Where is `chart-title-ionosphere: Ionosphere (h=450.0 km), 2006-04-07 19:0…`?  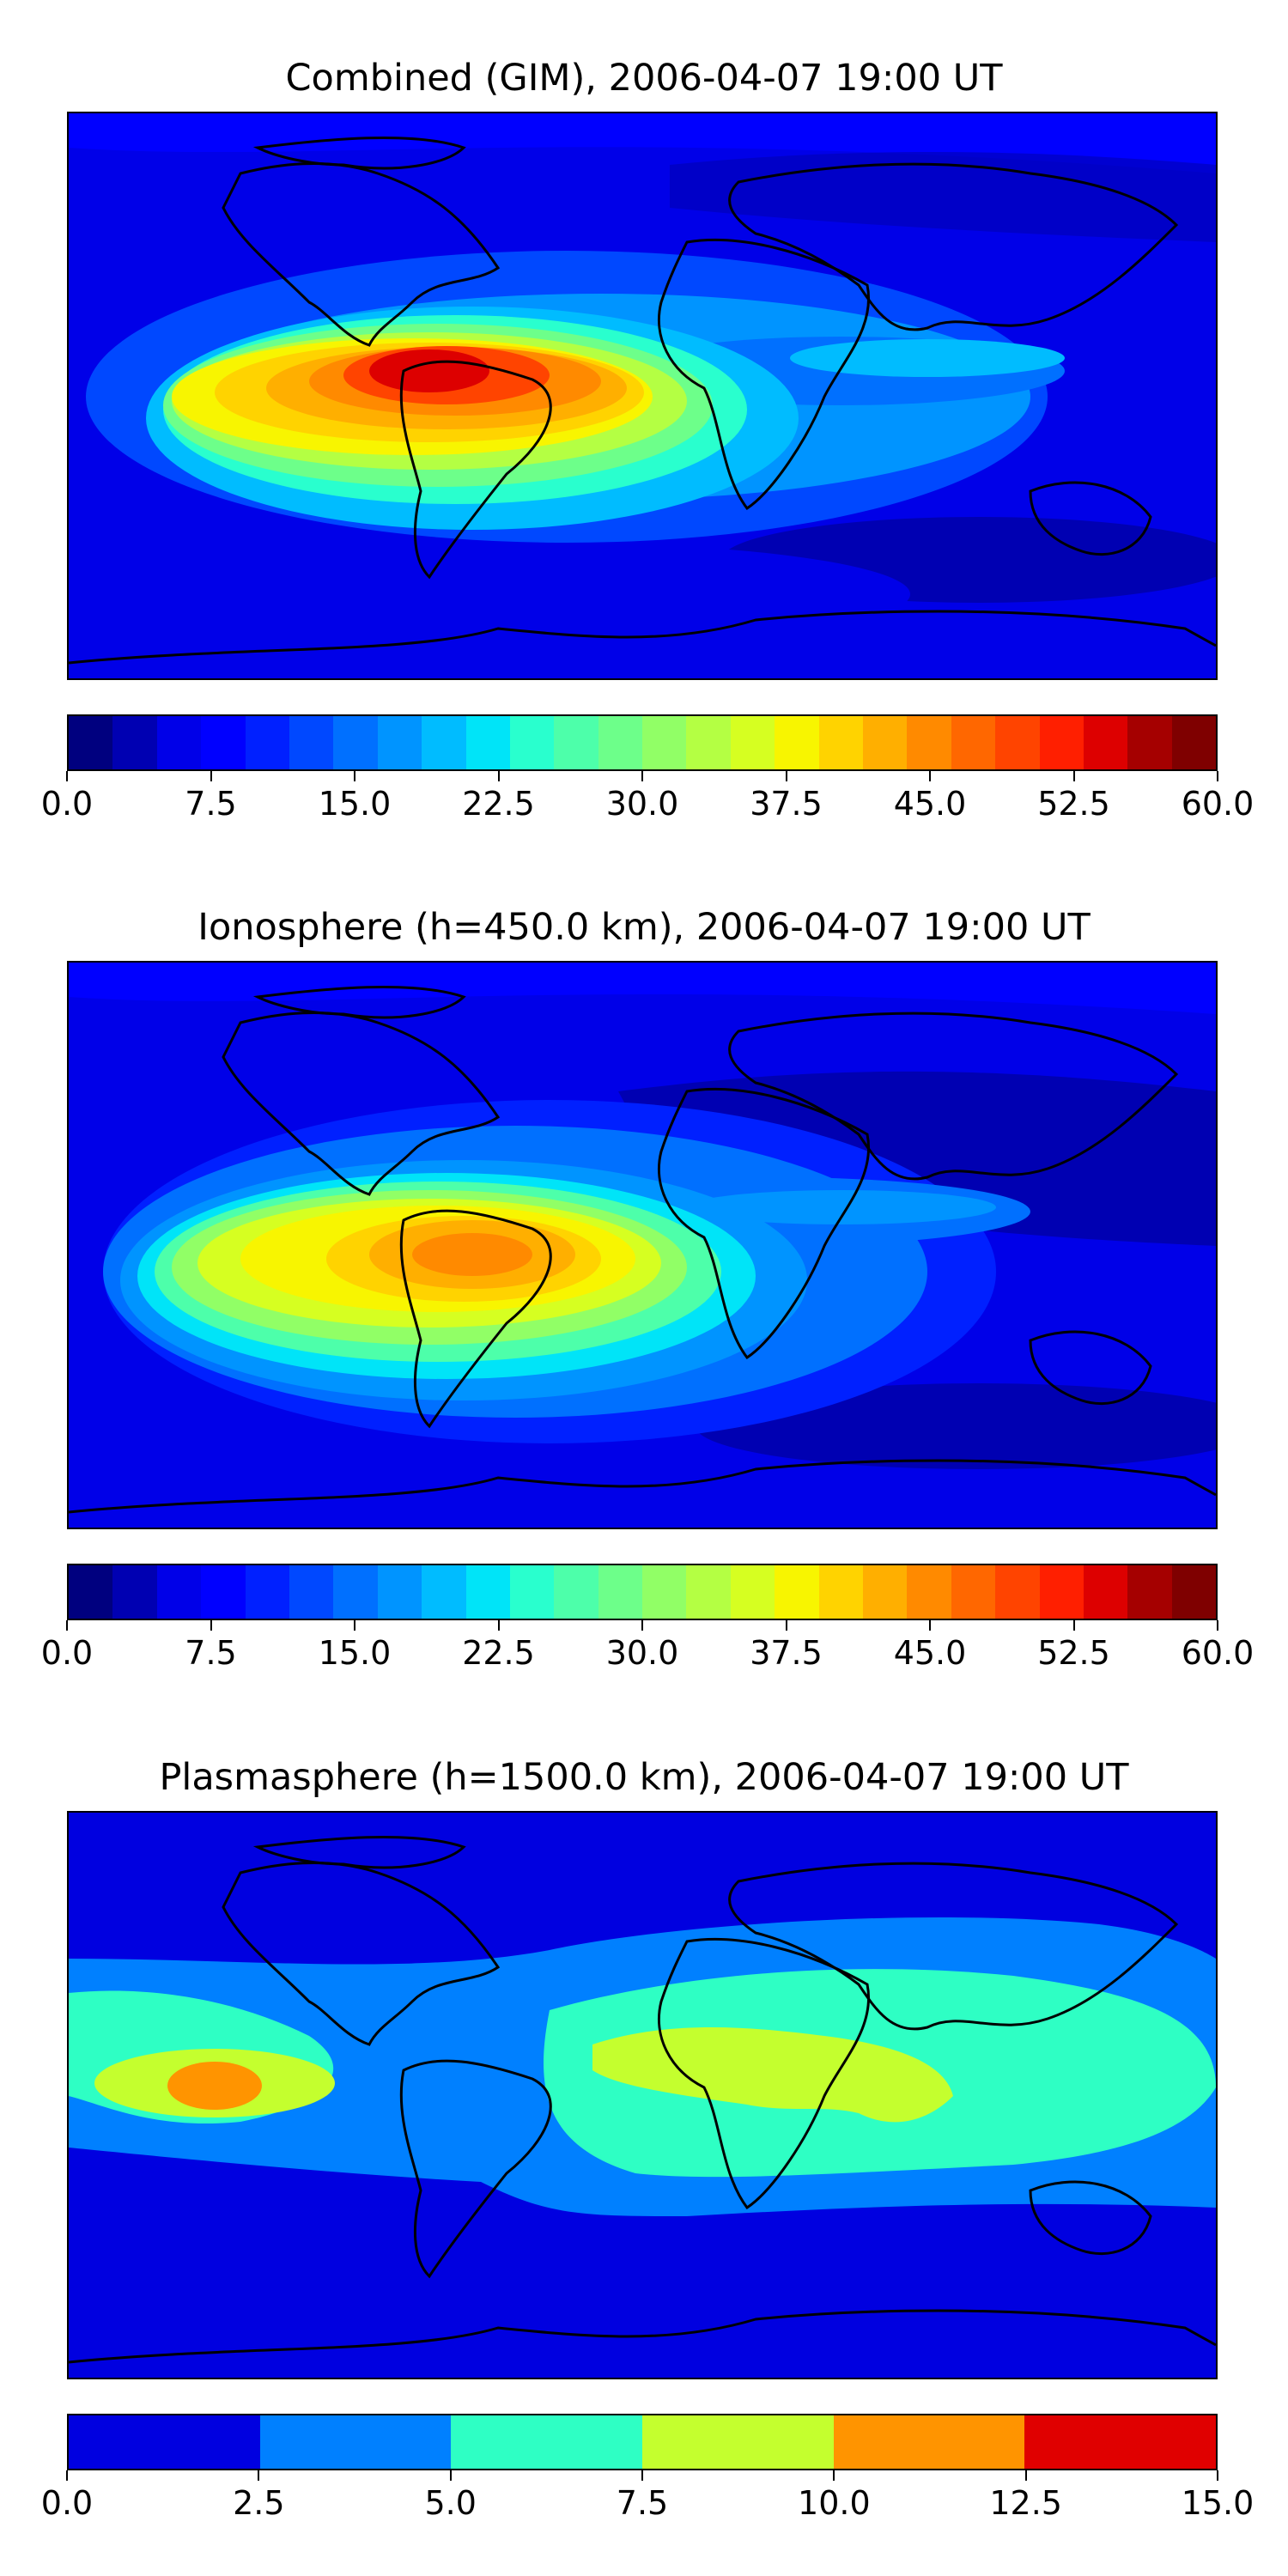 chart-title-ionosphere: Ionosphere (h=450.0 km), 2006-04-07 19:0… is located at coordinates (644, 928).